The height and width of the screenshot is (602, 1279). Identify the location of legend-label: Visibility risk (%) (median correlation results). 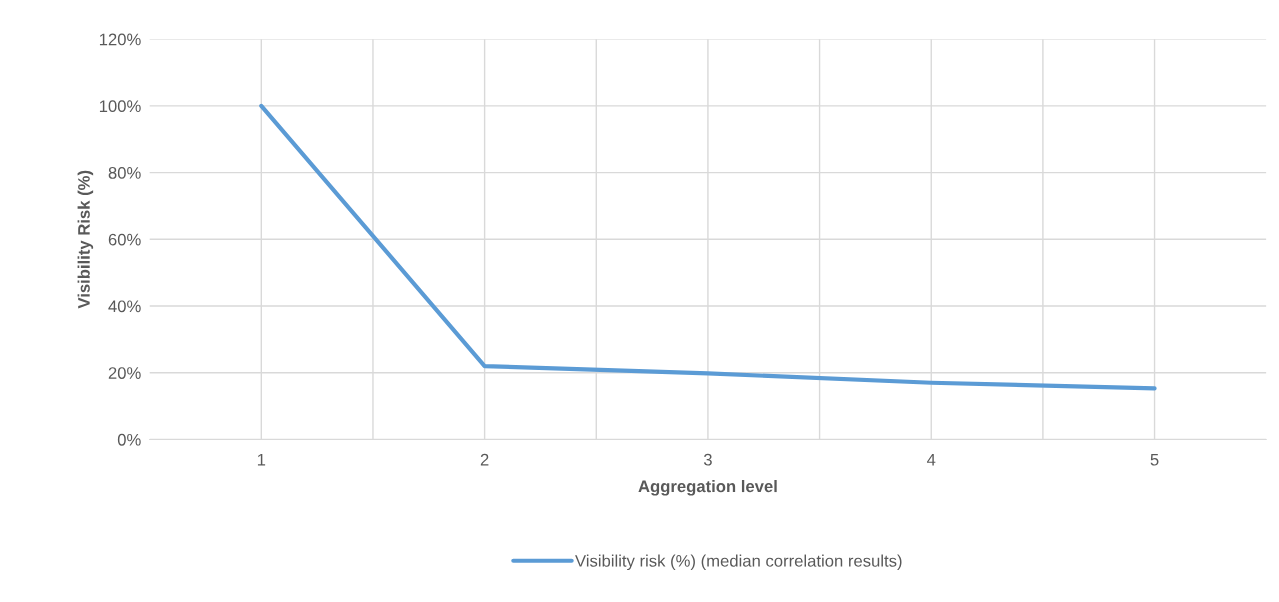
(738, 562).